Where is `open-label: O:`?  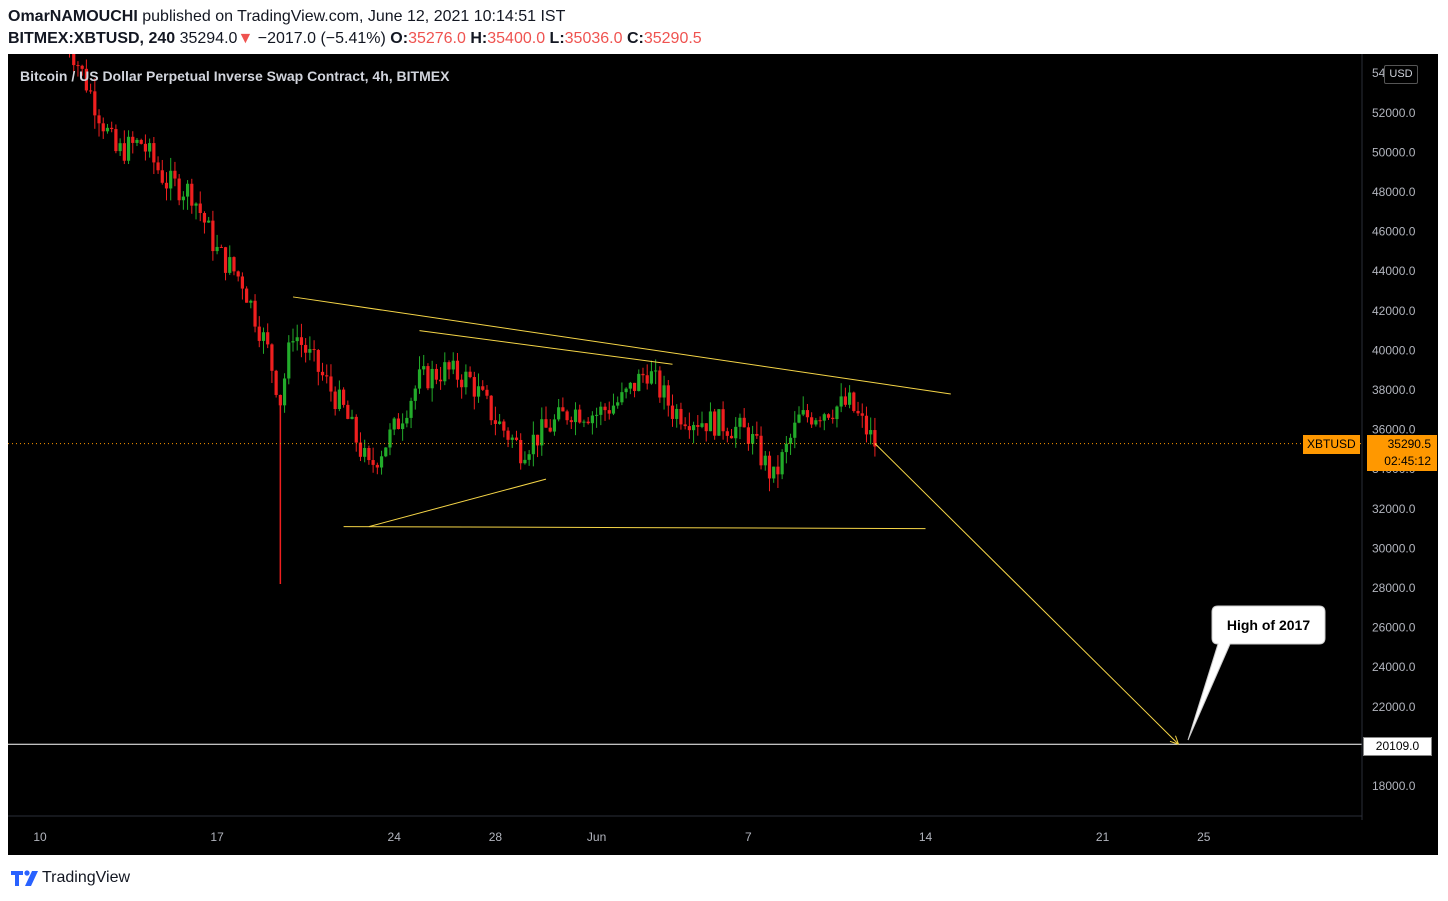 open-label: O: is located at coordinates (399, 38).